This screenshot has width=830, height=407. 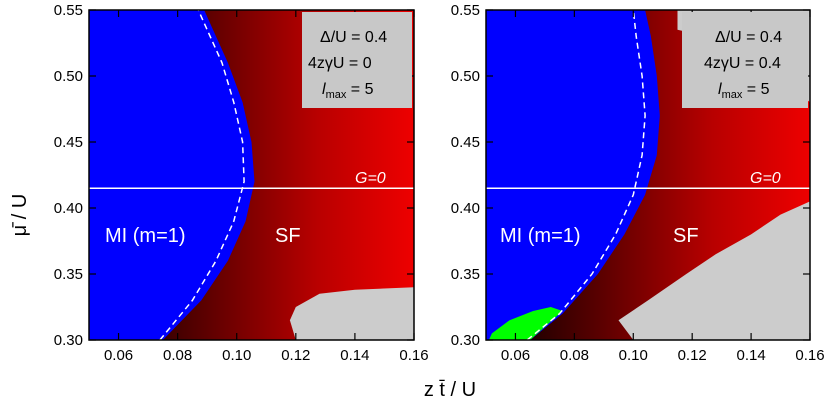 I want to click on right-x-tick-label: 0.06, so click(x=515, y=355).